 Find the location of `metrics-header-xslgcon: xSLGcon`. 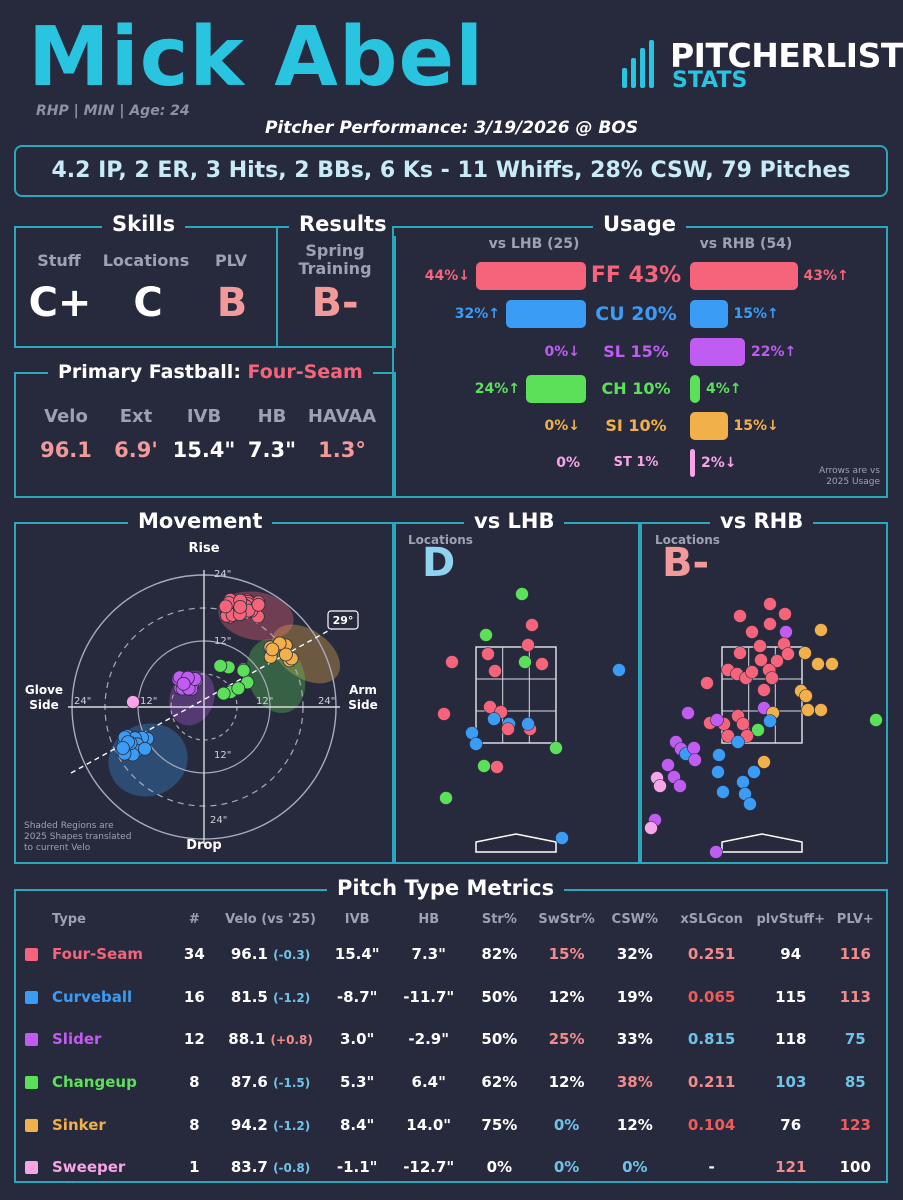

metrics-header-xslgcon: xSLGcon is located at coordinates (711, 919).